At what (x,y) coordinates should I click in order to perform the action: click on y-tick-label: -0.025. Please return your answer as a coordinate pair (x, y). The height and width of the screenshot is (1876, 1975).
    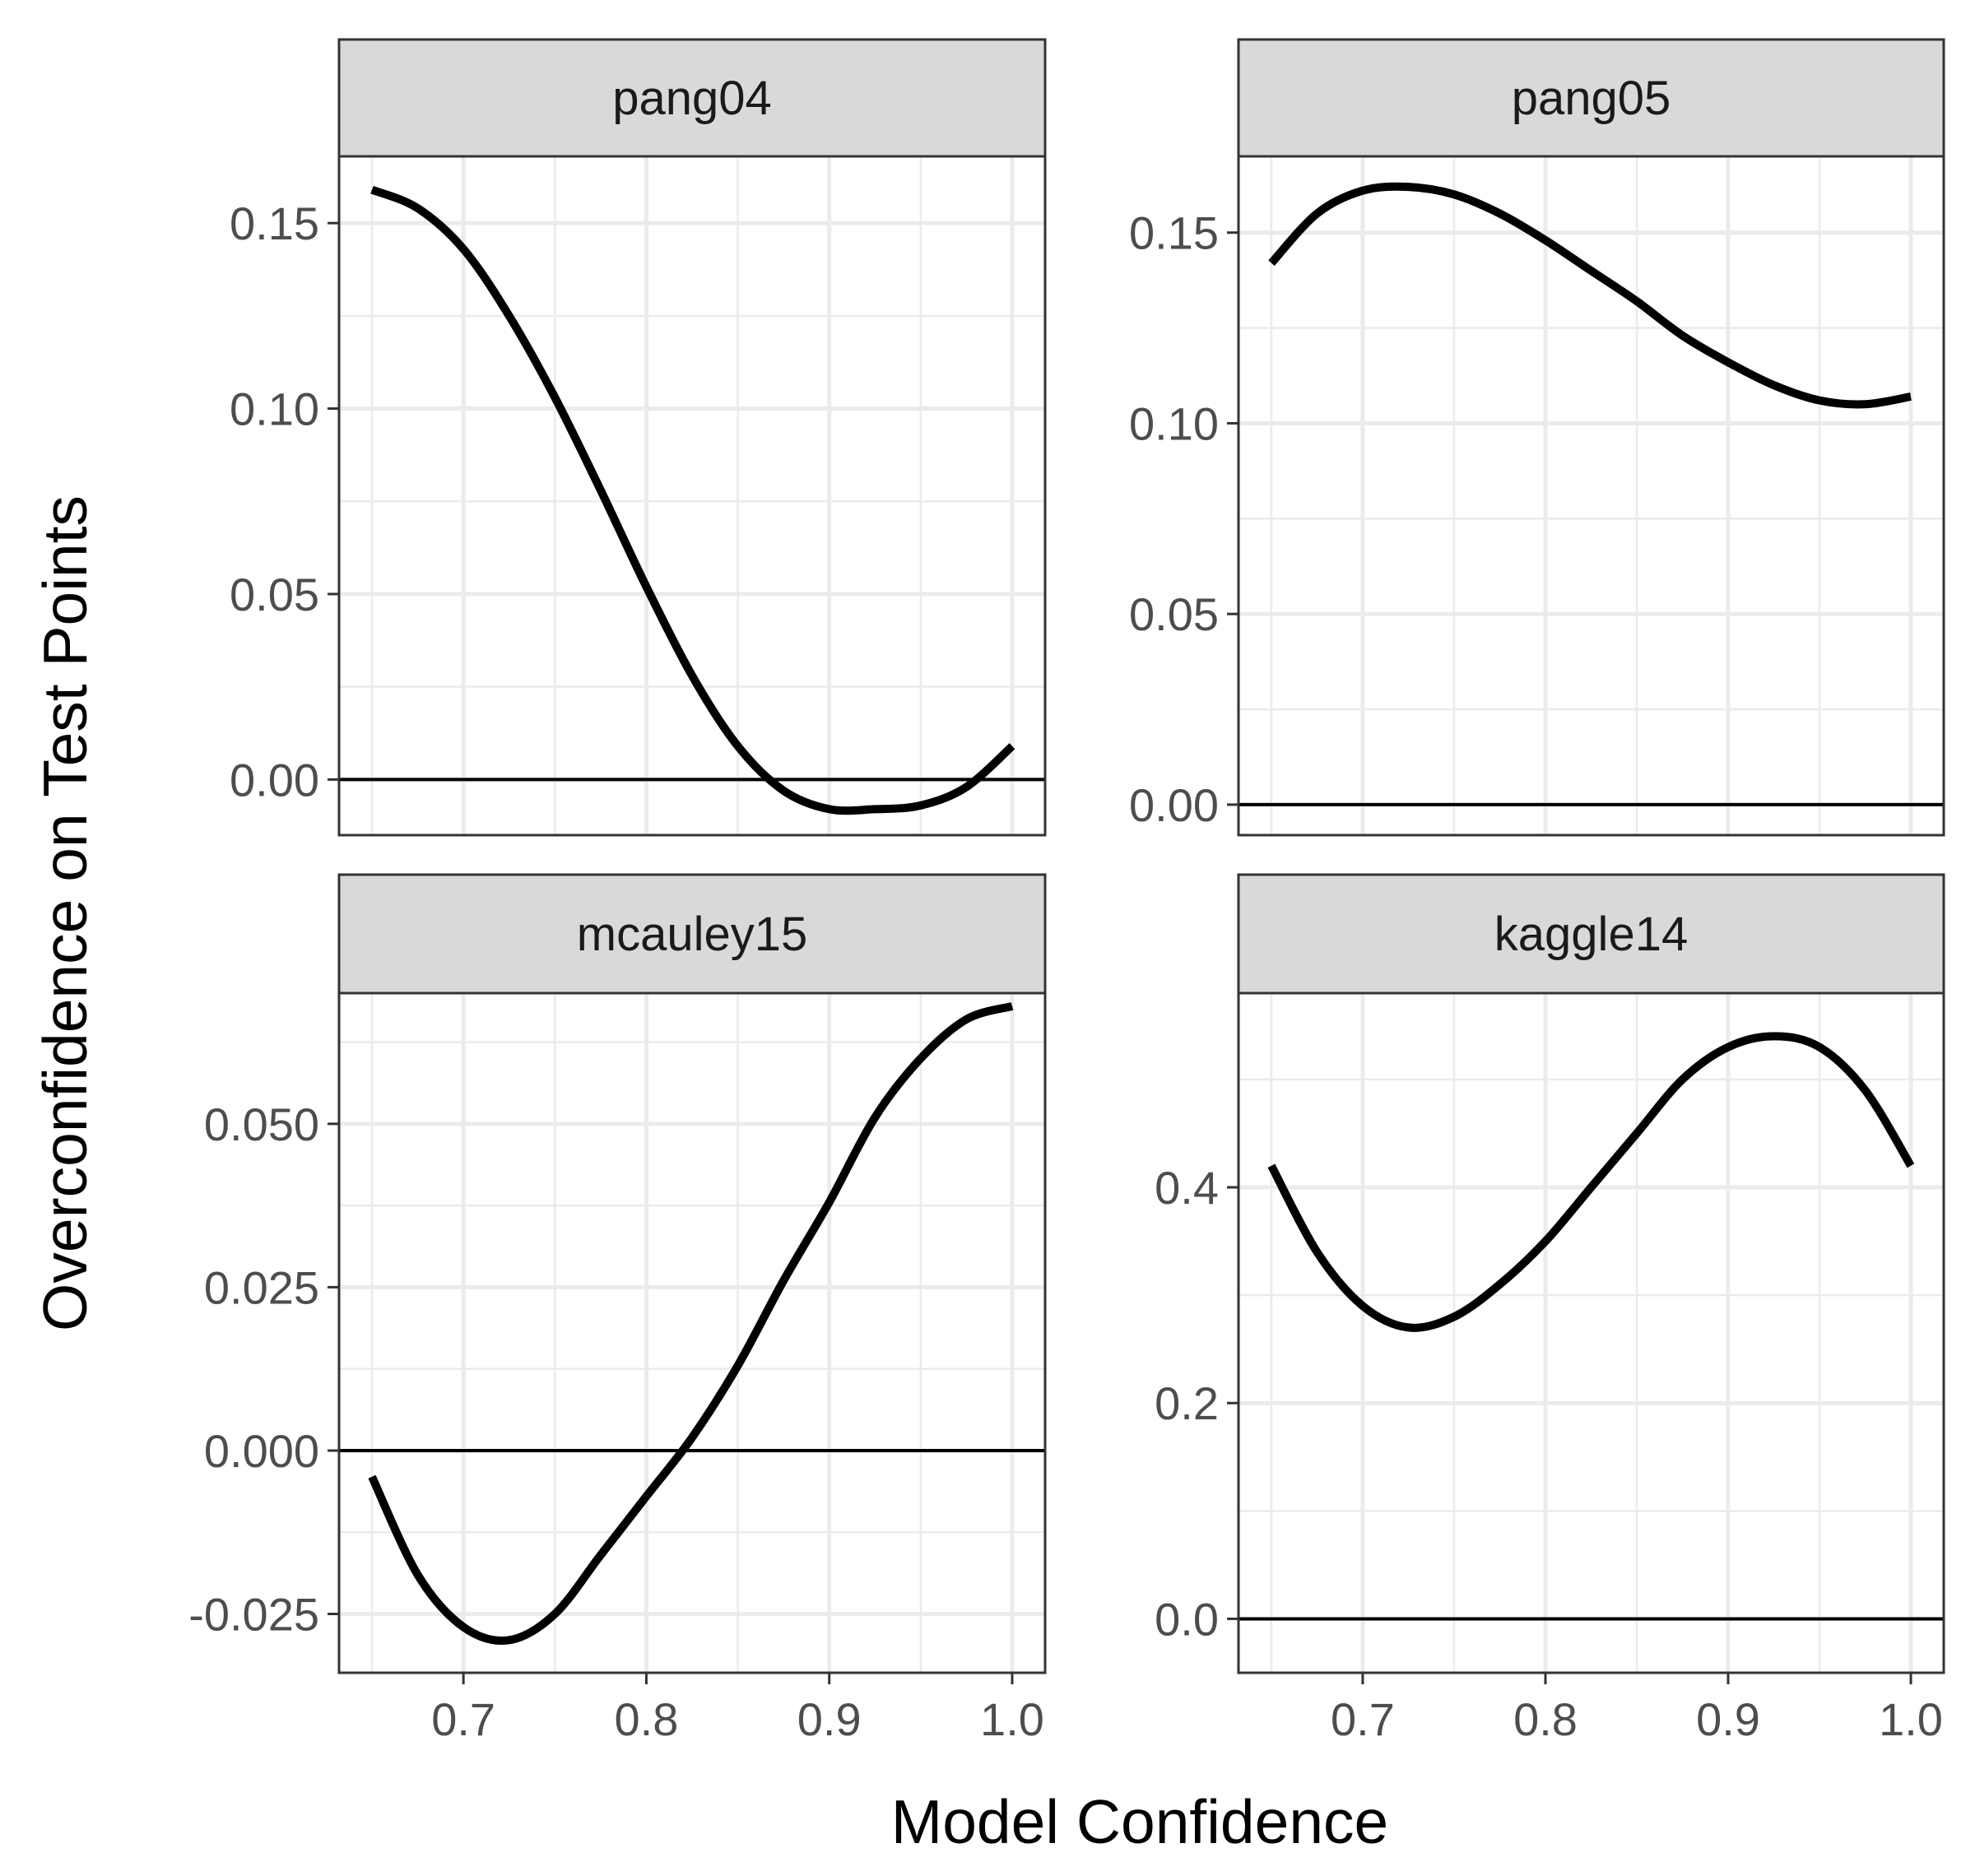
    Looking at the image, I should click on (253, 1615).